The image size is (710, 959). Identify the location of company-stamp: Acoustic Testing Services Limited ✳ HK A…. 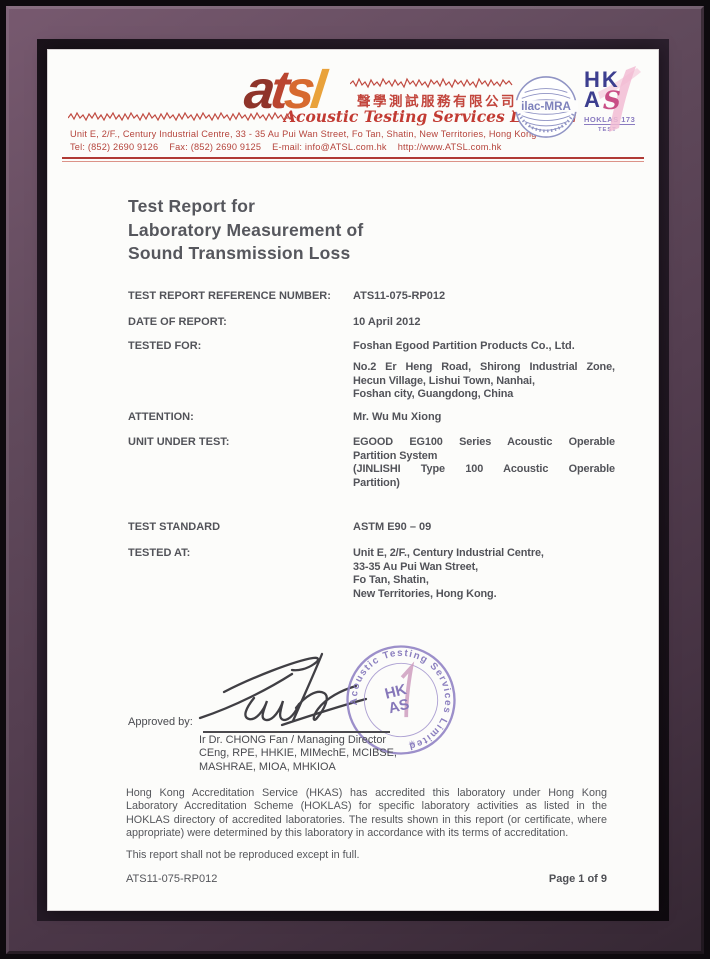
(401, 700).